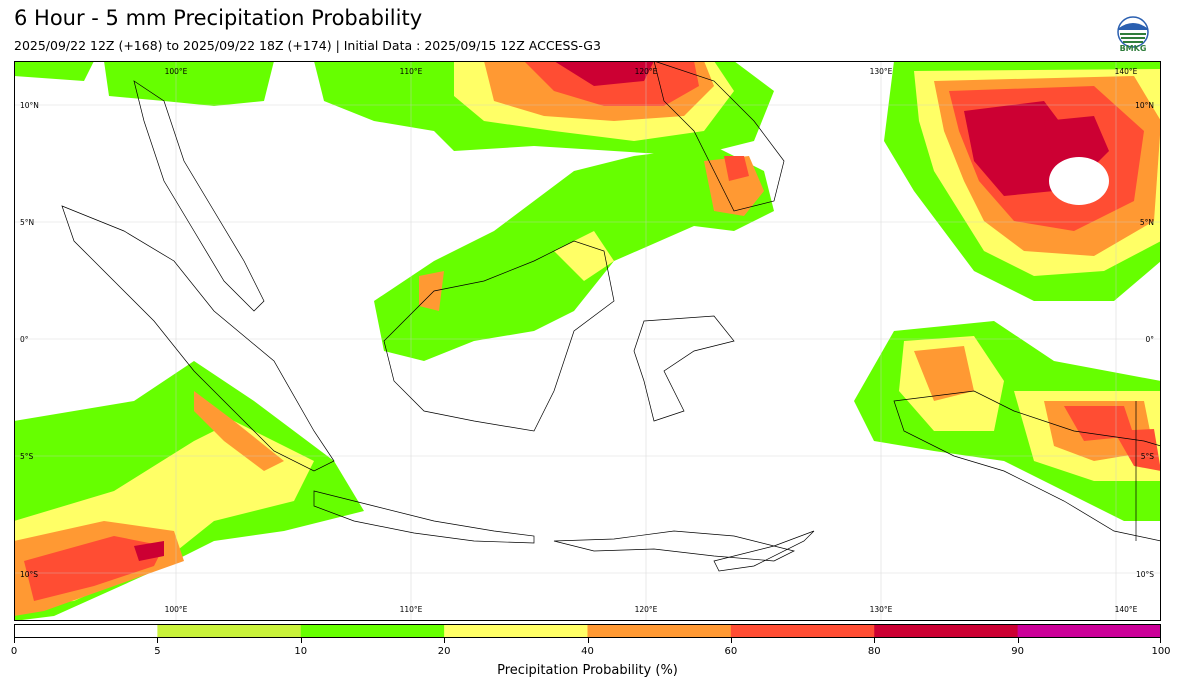  Describe the element at coordinates (1027, 466) in the screenshot. I see `new-guinea-coast` at that location.